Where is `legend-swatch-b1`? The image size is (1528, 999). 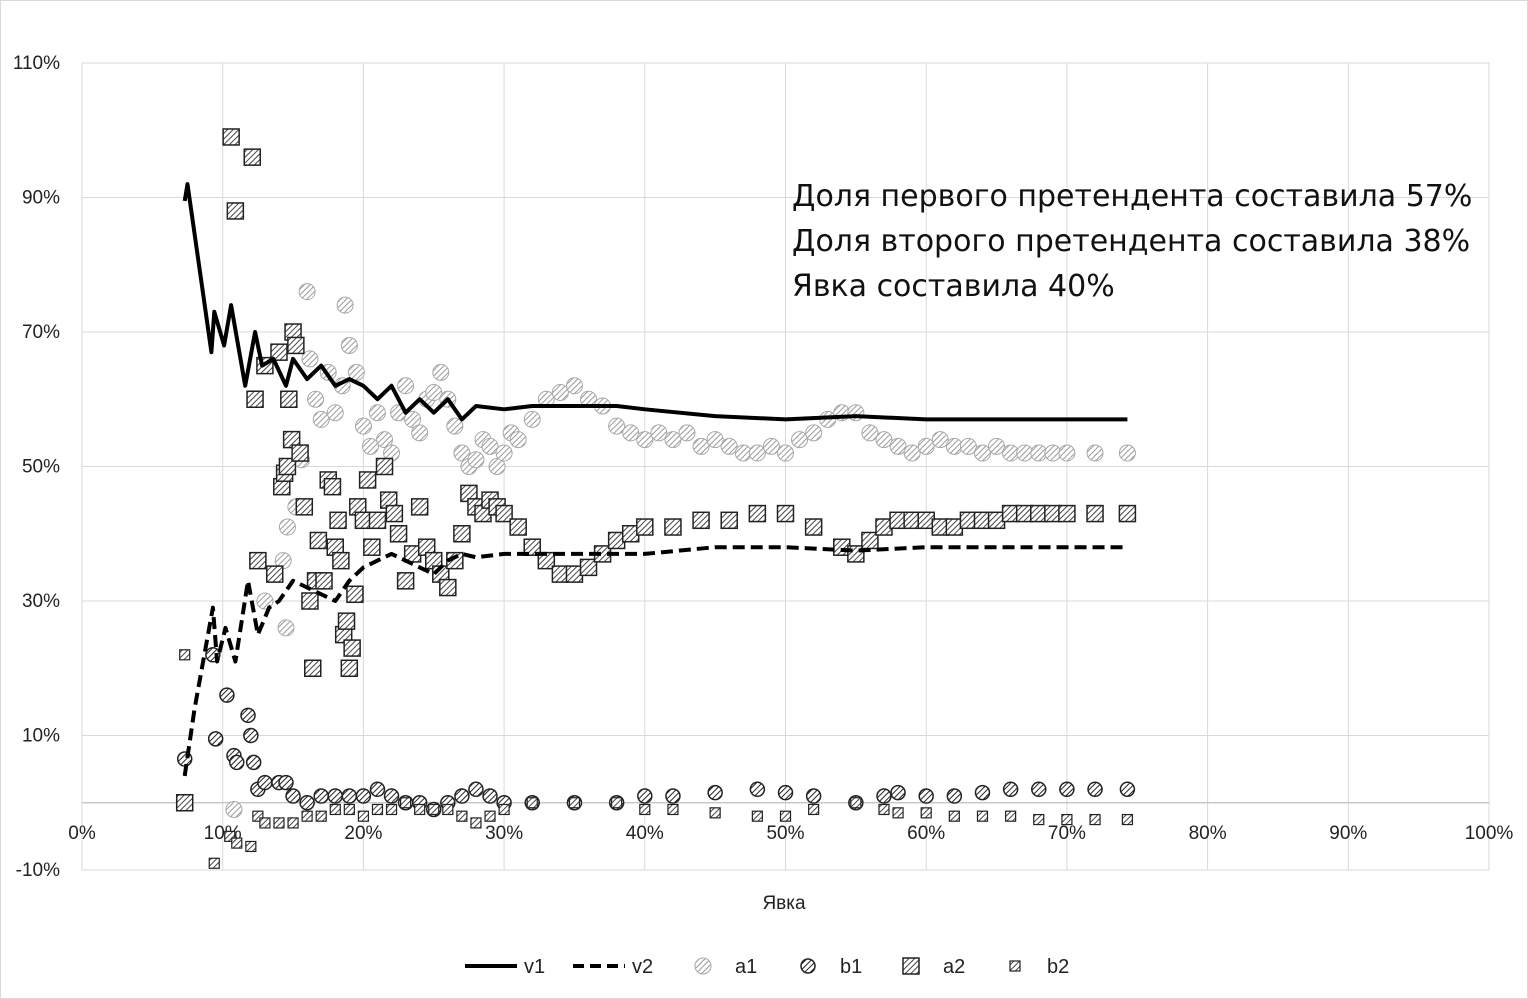
legend-swatch-b1 is located at coordinates (808, 966).